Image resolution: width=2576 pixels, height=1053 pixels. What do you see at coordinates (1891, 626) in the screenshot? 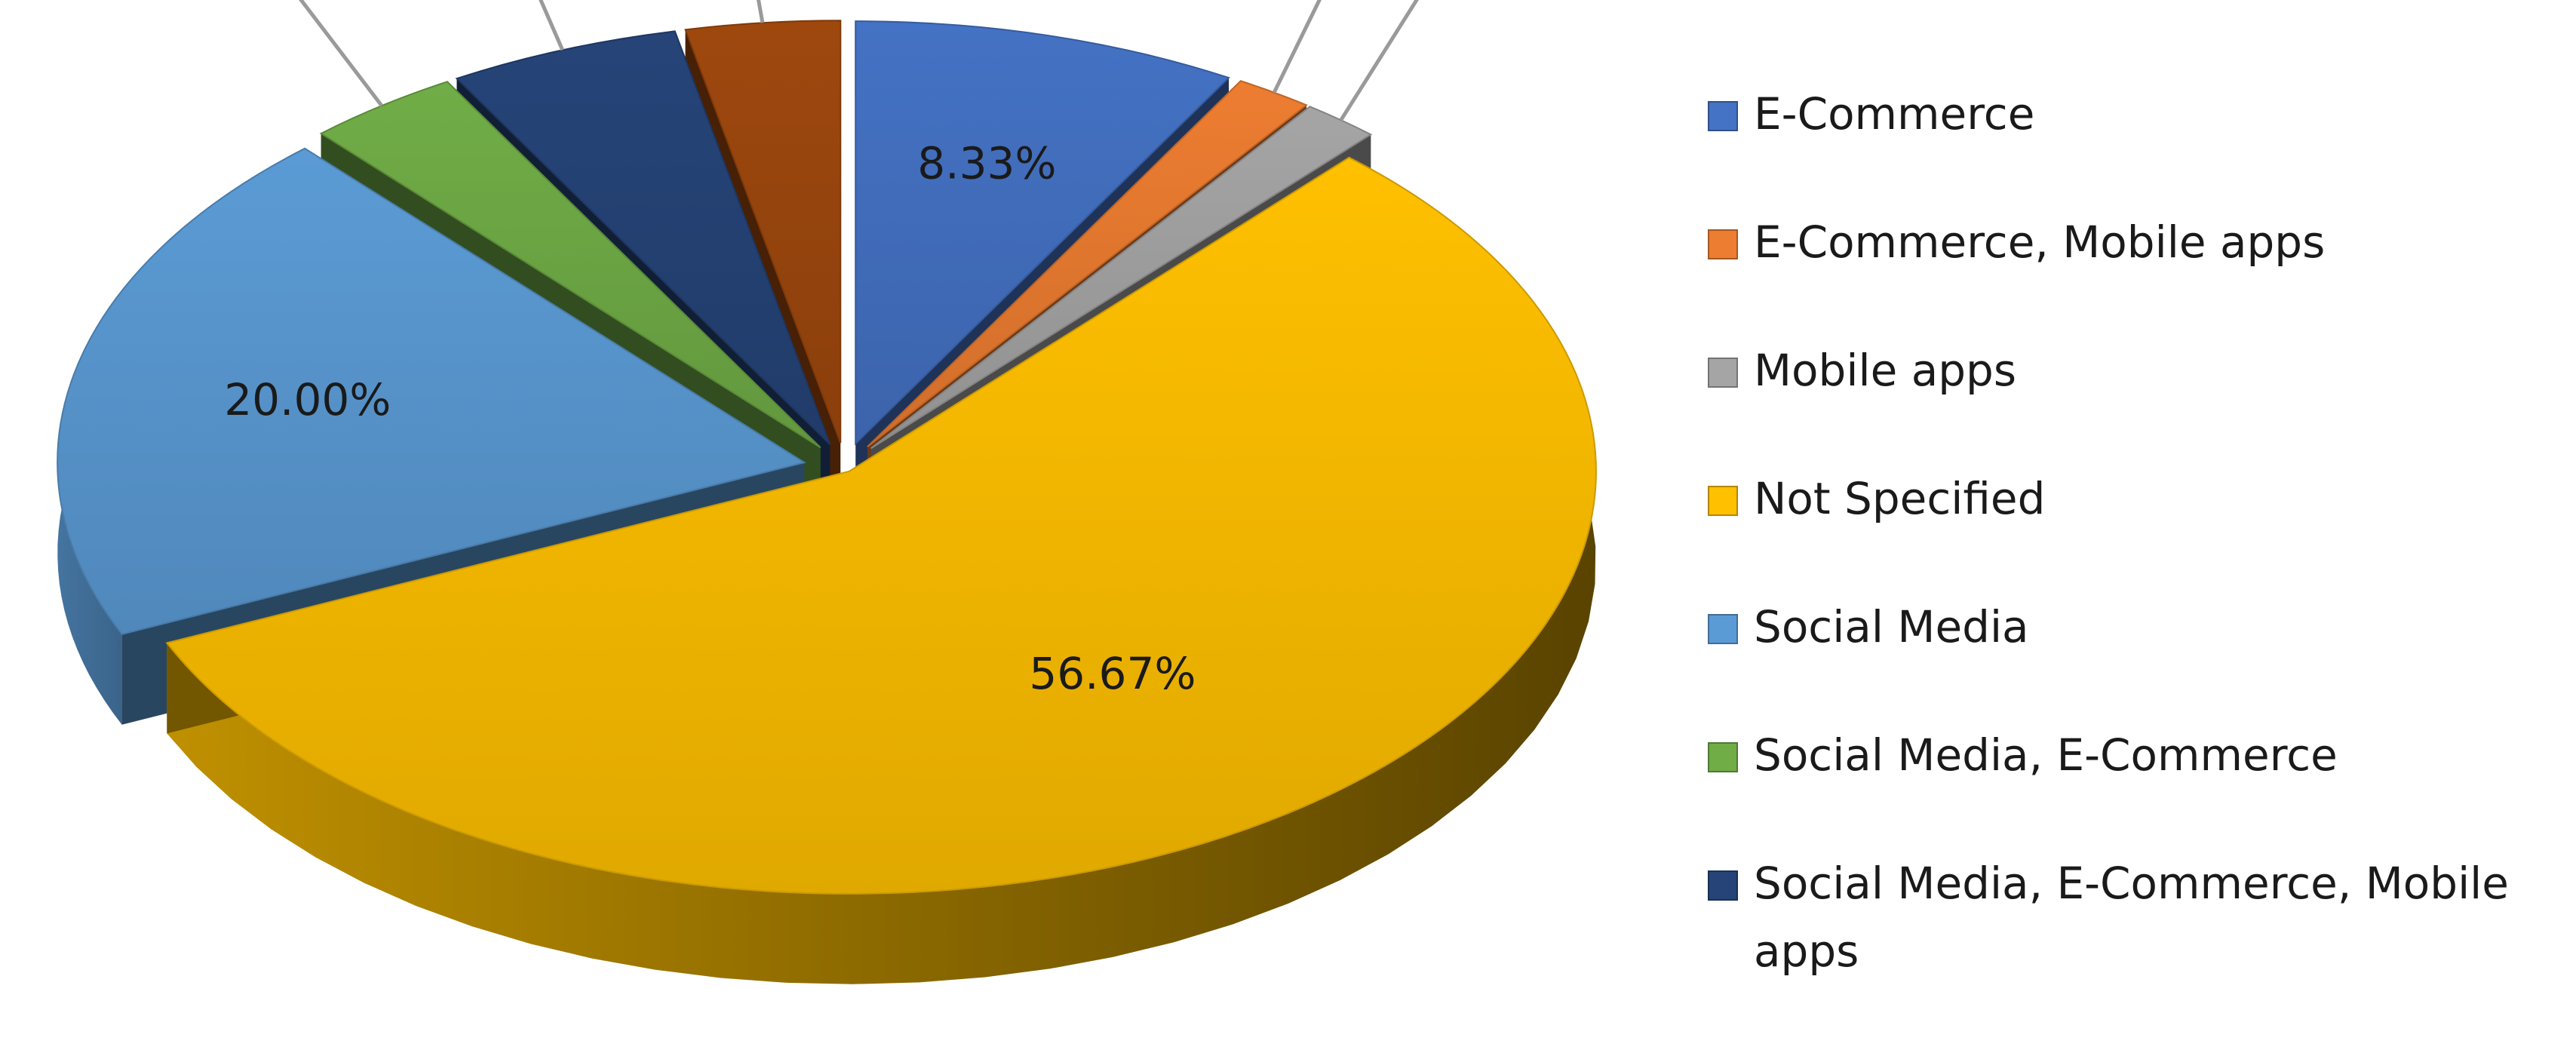
I see `legend-label-social-media-4: Social Media` at bounding box center [1891, 626].